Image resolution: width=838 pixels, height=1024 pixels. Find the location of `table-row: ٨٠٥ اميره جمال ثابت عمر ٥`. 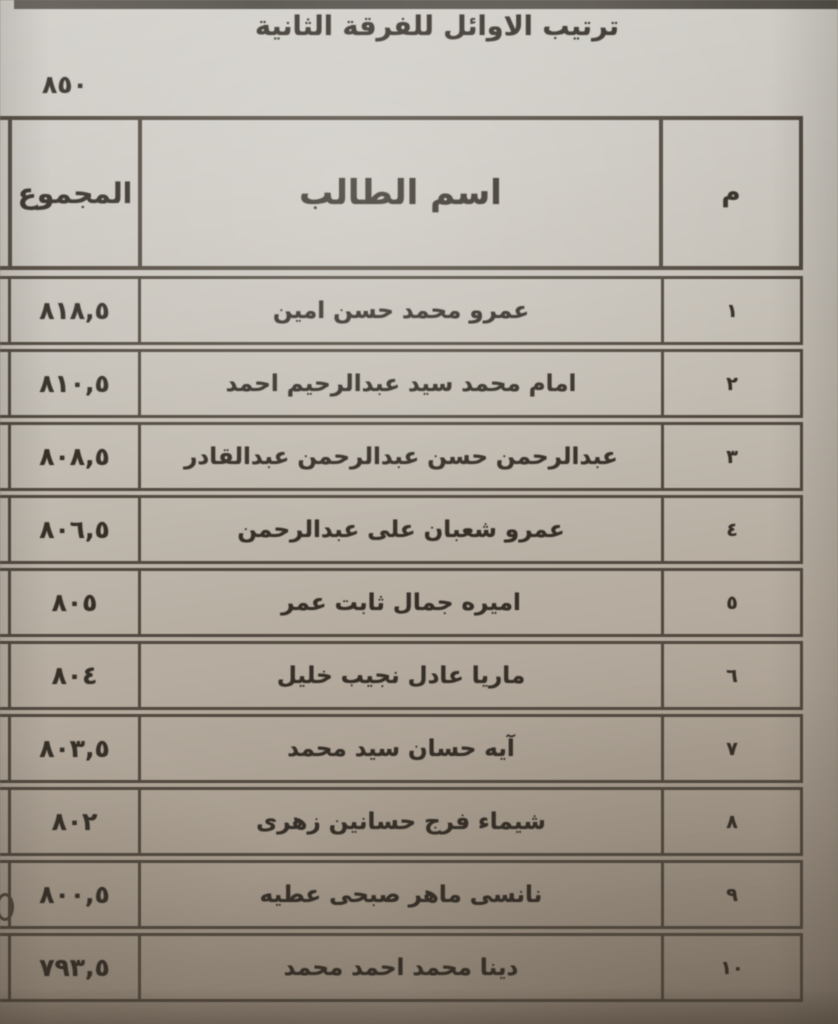

table-row: ٨٠٥ اميره جمال ثابت عمر ٥ is located at coordinates (401, 602).